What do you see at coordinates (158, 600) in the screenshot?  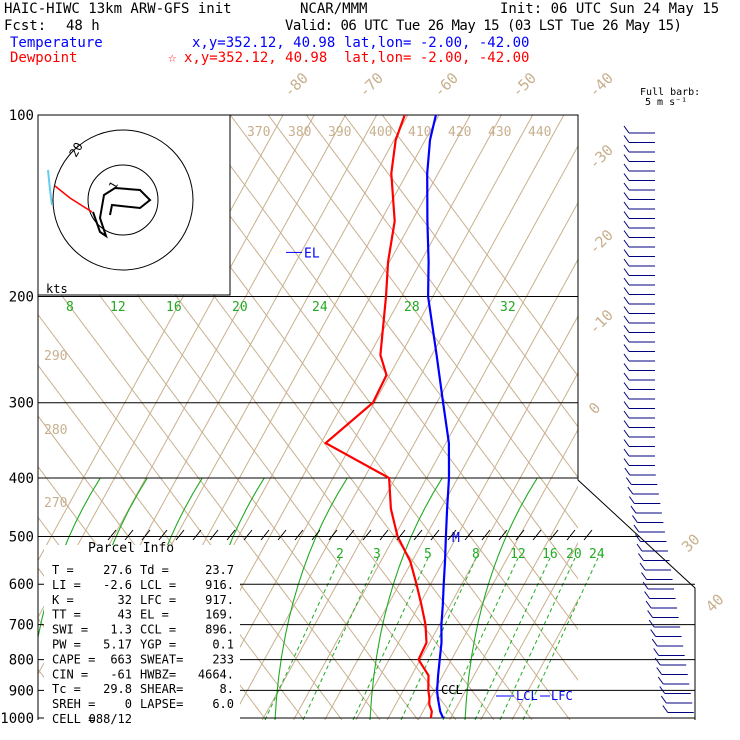 I see `parcel-row-label: LFC =` at bounding box center [158, 600].